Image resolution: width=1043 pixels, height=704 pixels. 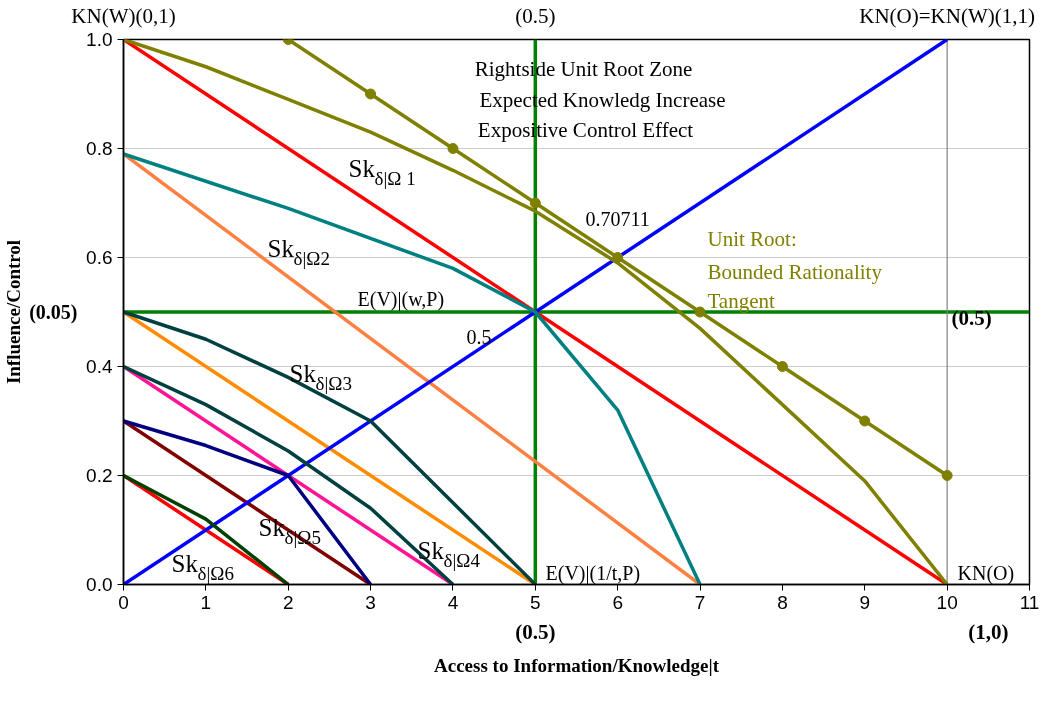 I want to click on y-tick-label: 0.4, so click(x=99, y=366).